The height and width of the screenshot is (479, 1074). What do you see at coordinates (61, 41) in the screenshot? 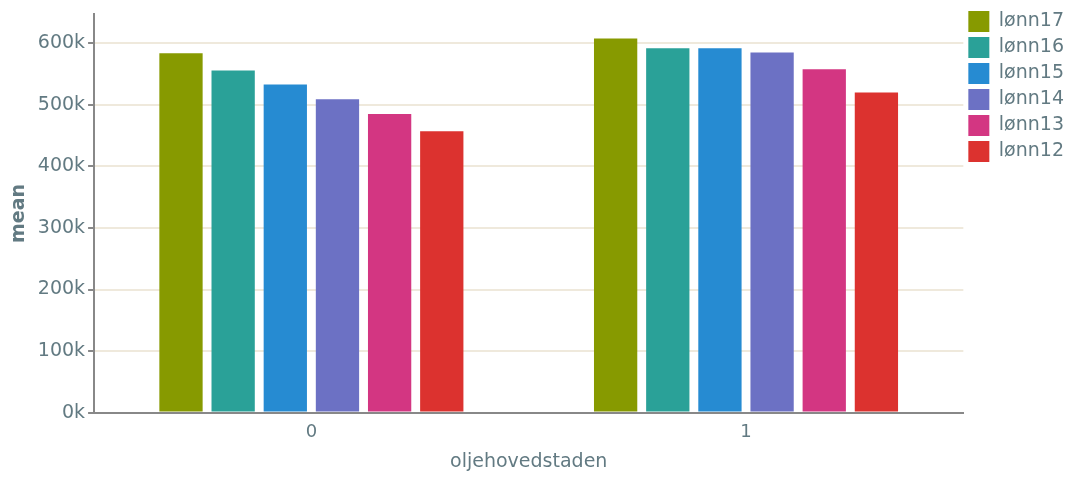
I see `y-tick-label: 600k` at bounding box center [61, 41].